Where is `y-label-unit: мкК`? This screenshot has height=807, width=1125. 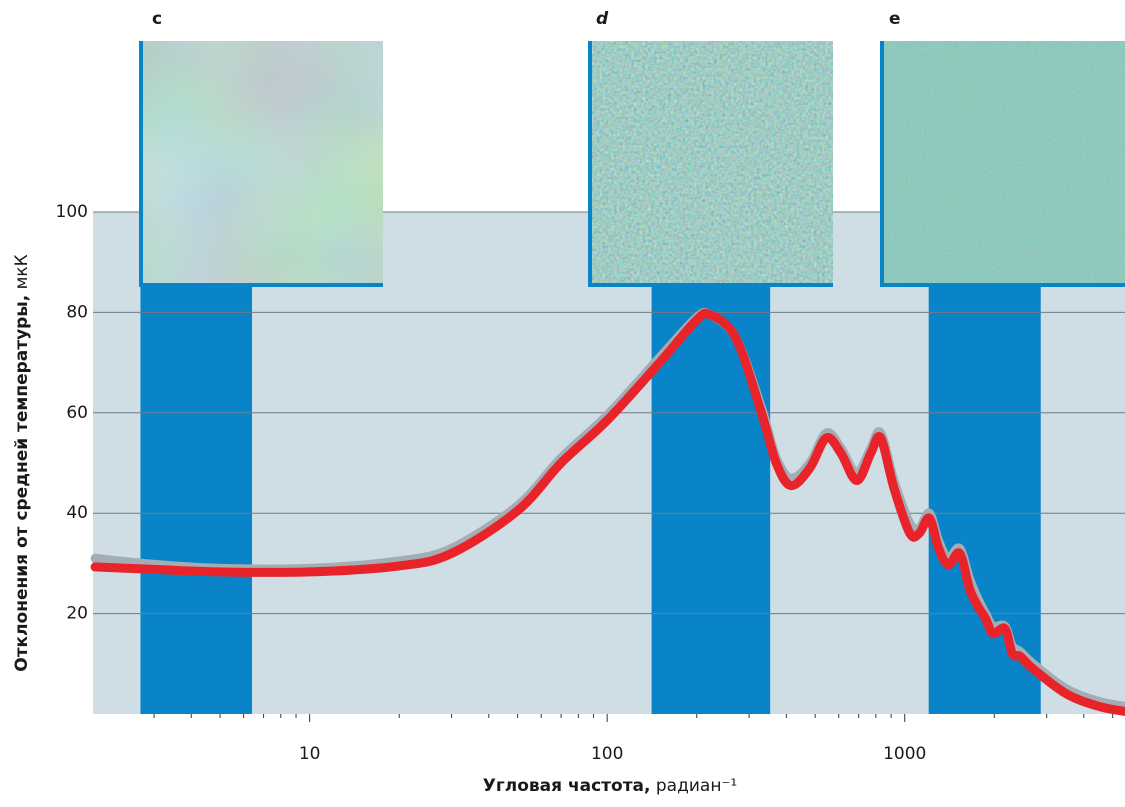 y-label-unit: мкК is located at coordinates (22, 271).